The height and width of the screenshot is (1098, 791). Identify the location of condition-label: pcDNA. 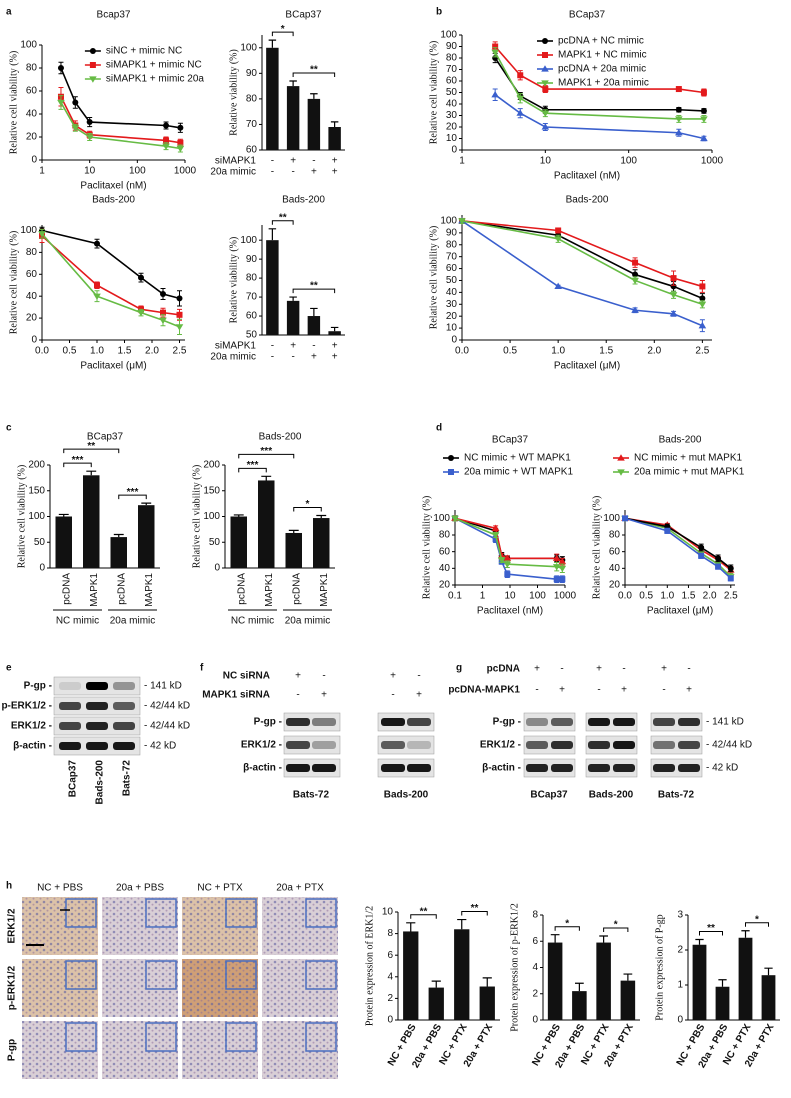
(503, 669).